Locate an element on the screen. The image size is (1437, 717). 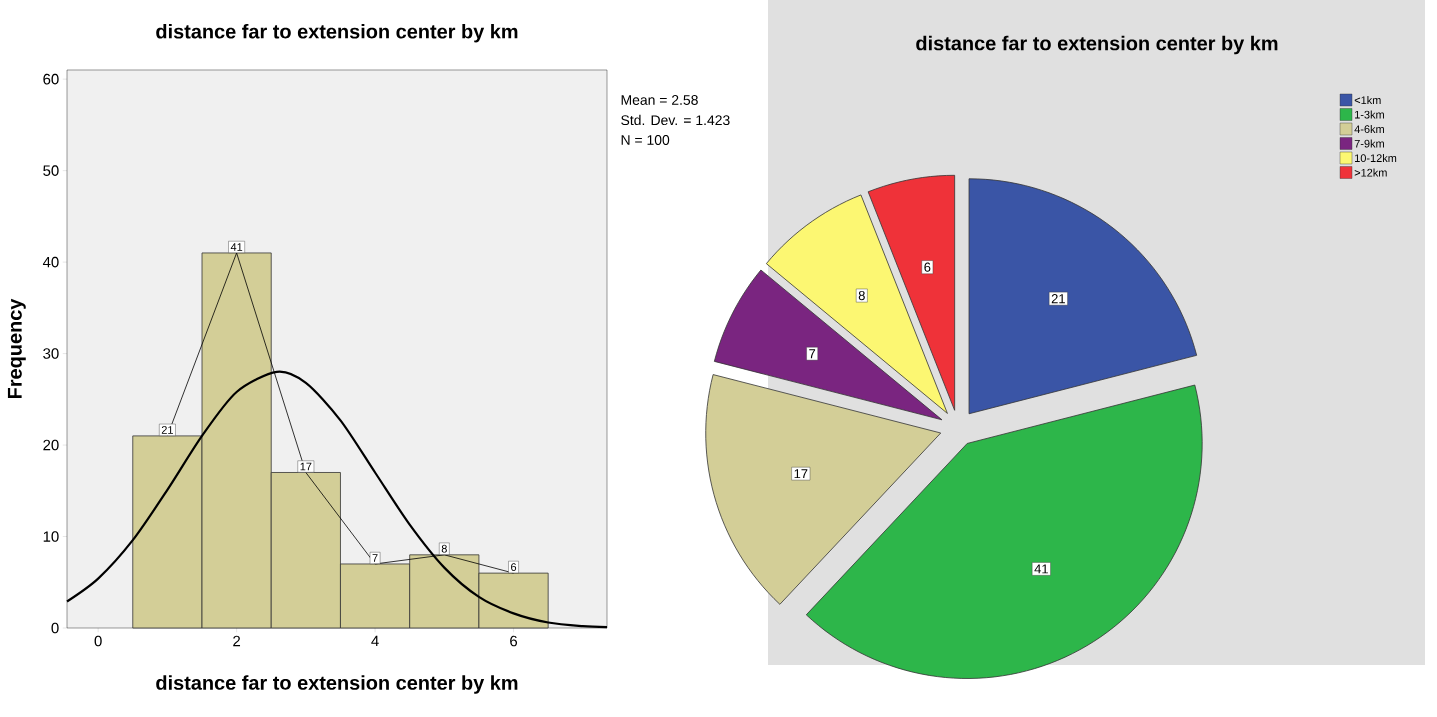
y-tick-label: 10 is located at coordinates (51, 536).